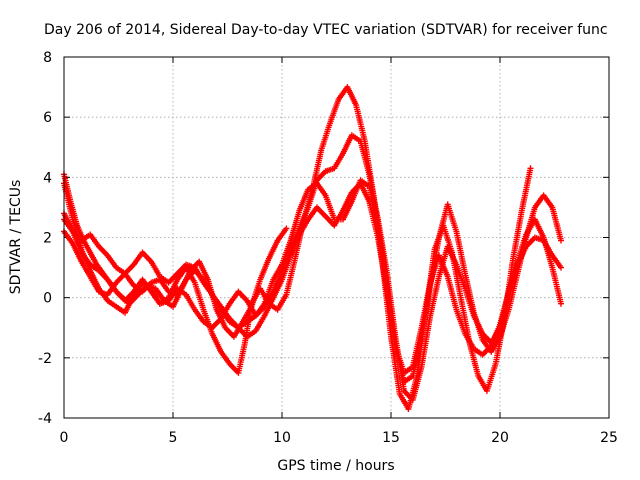 This screenshot has width=640, height=480. I want to click on x-tick-label: 10, so click(282, 438).